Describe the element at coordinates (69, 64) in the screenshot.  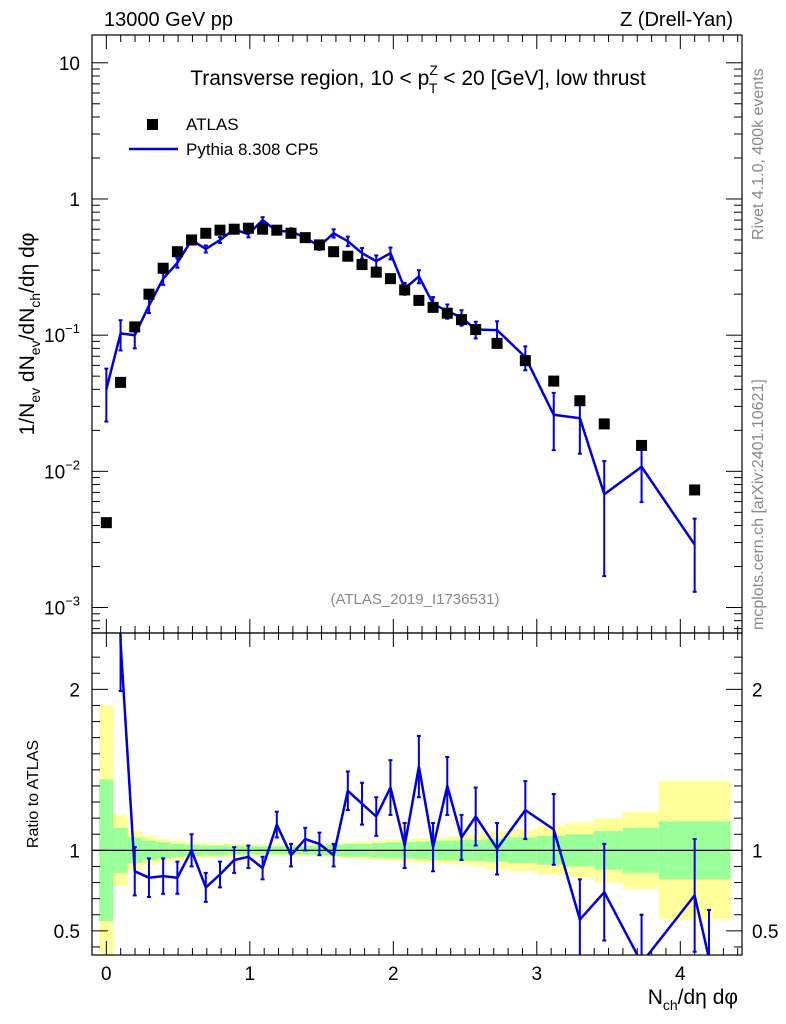
I see `main-y-tick-label: 10` at that location.